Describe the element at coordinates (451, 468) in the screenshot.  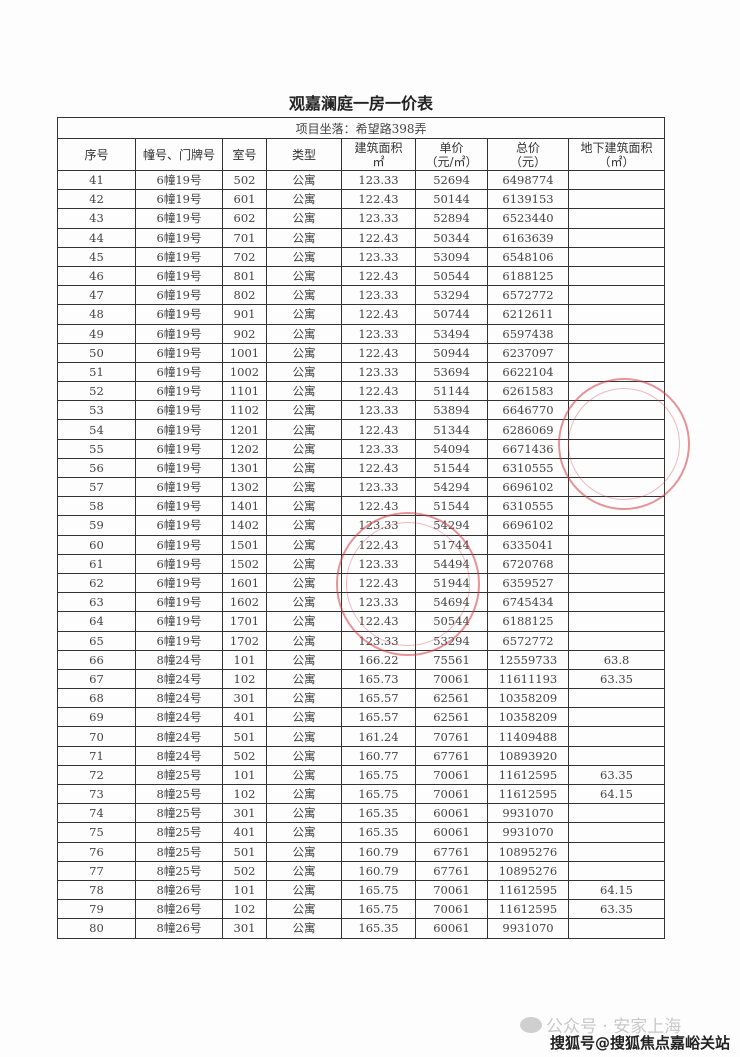
I see `table-cell: 51544` at that location.